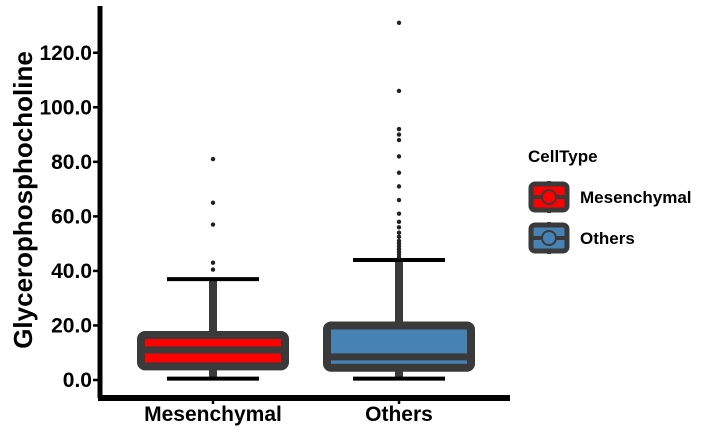 The height and width of the screenshot is (432, 720). I want to click on y-tick-label: 80.0, so click(71, 162).